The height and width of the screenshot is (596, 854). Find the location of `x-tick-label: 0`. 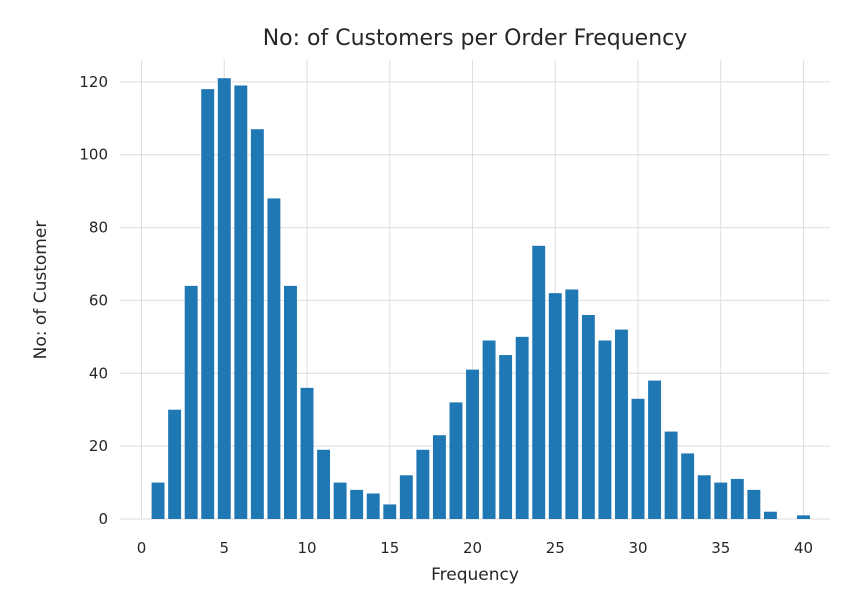

x-tick-label: 0 is located at coordinates (142, 548).